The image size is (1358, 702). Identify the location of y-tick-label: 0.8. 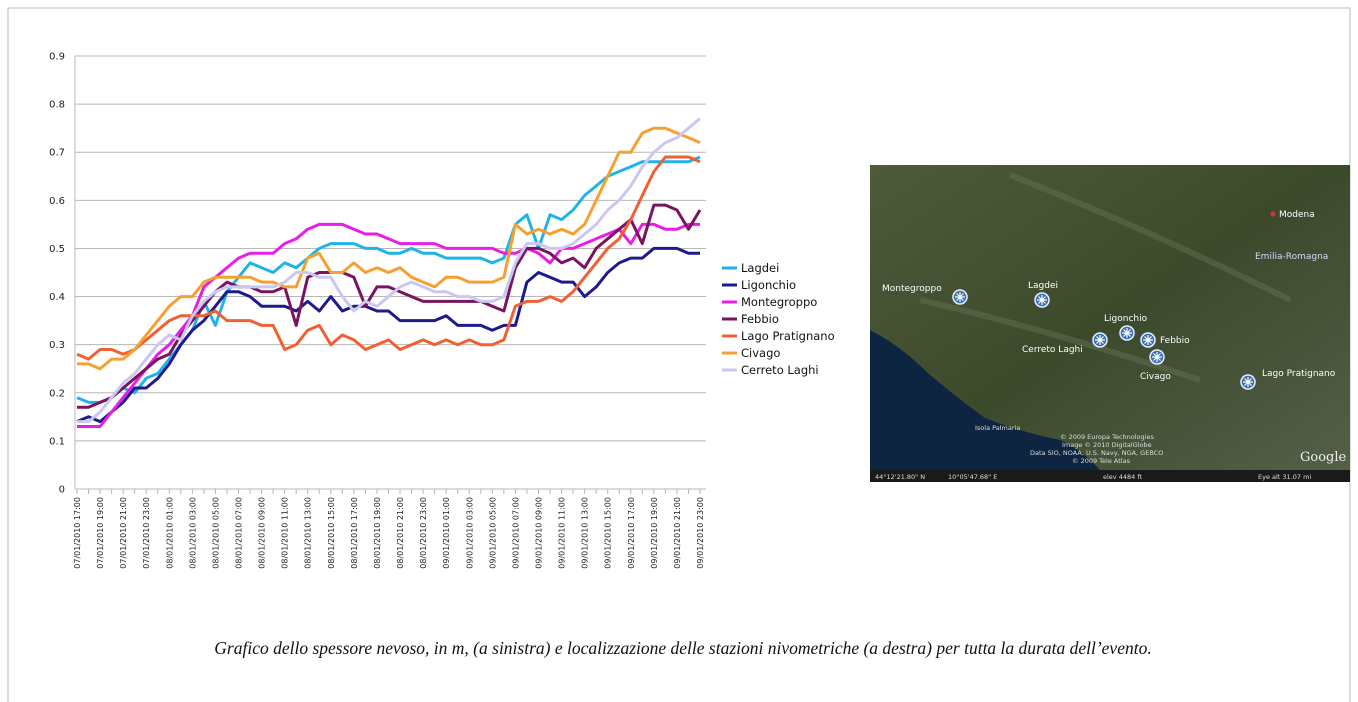
(57, 105).